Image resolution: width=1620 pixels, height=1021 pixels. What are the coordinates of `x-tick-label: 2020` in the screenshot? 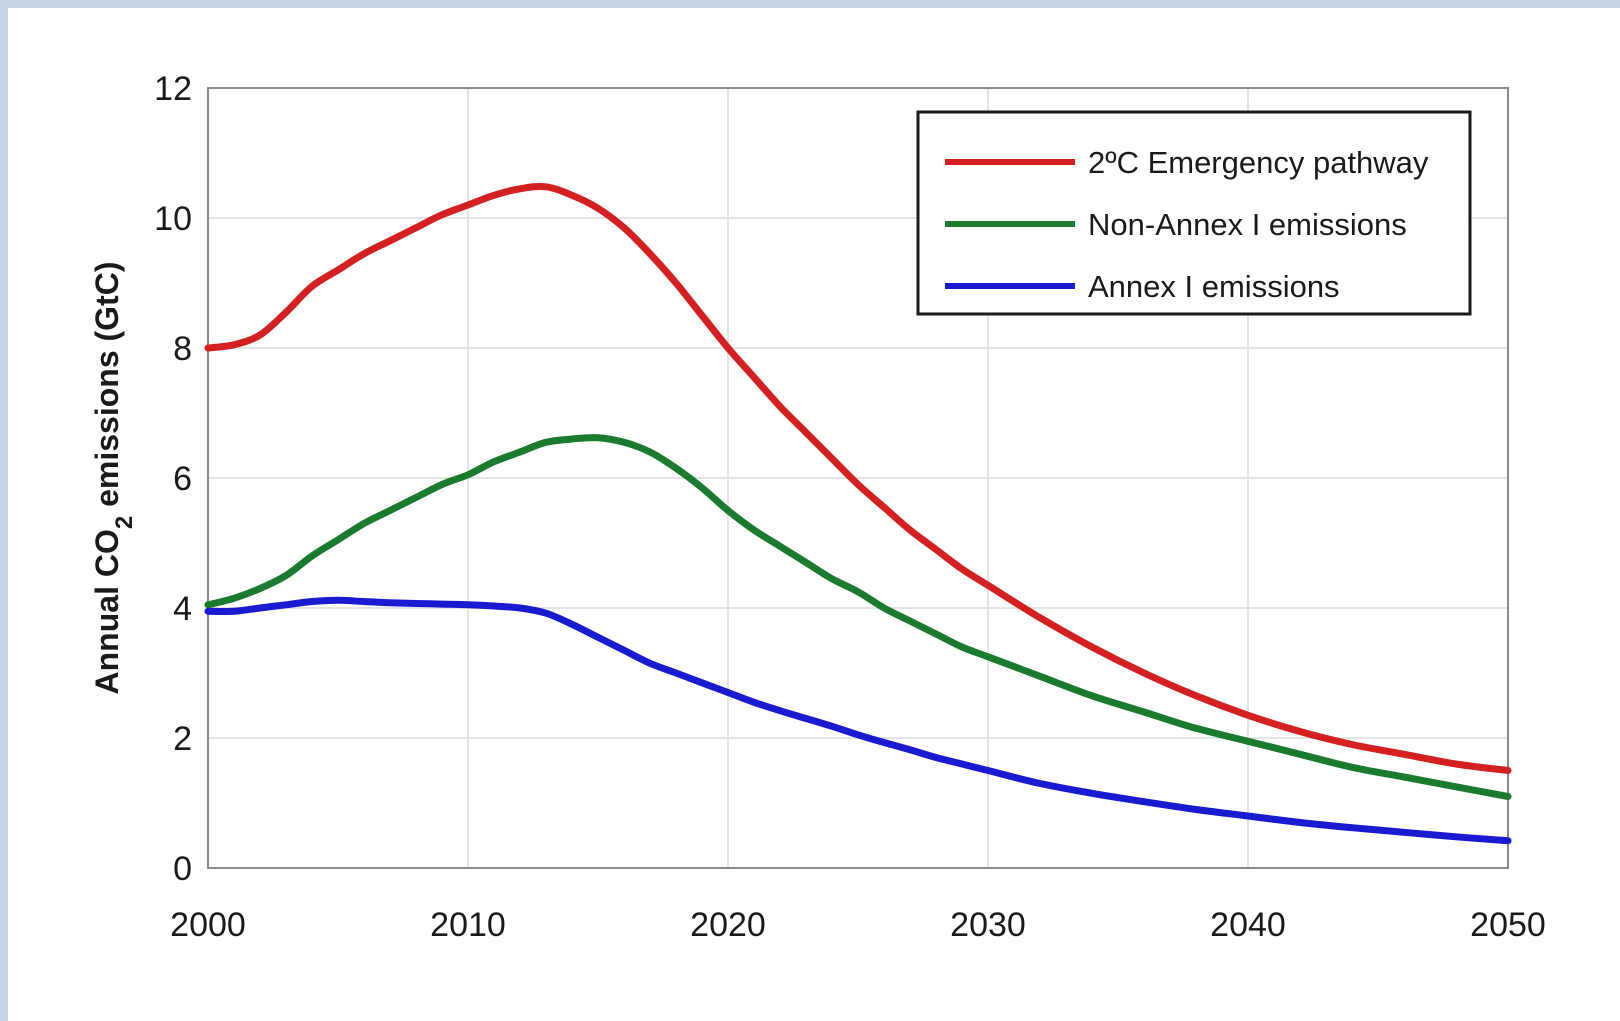 It's located at (728, 925).